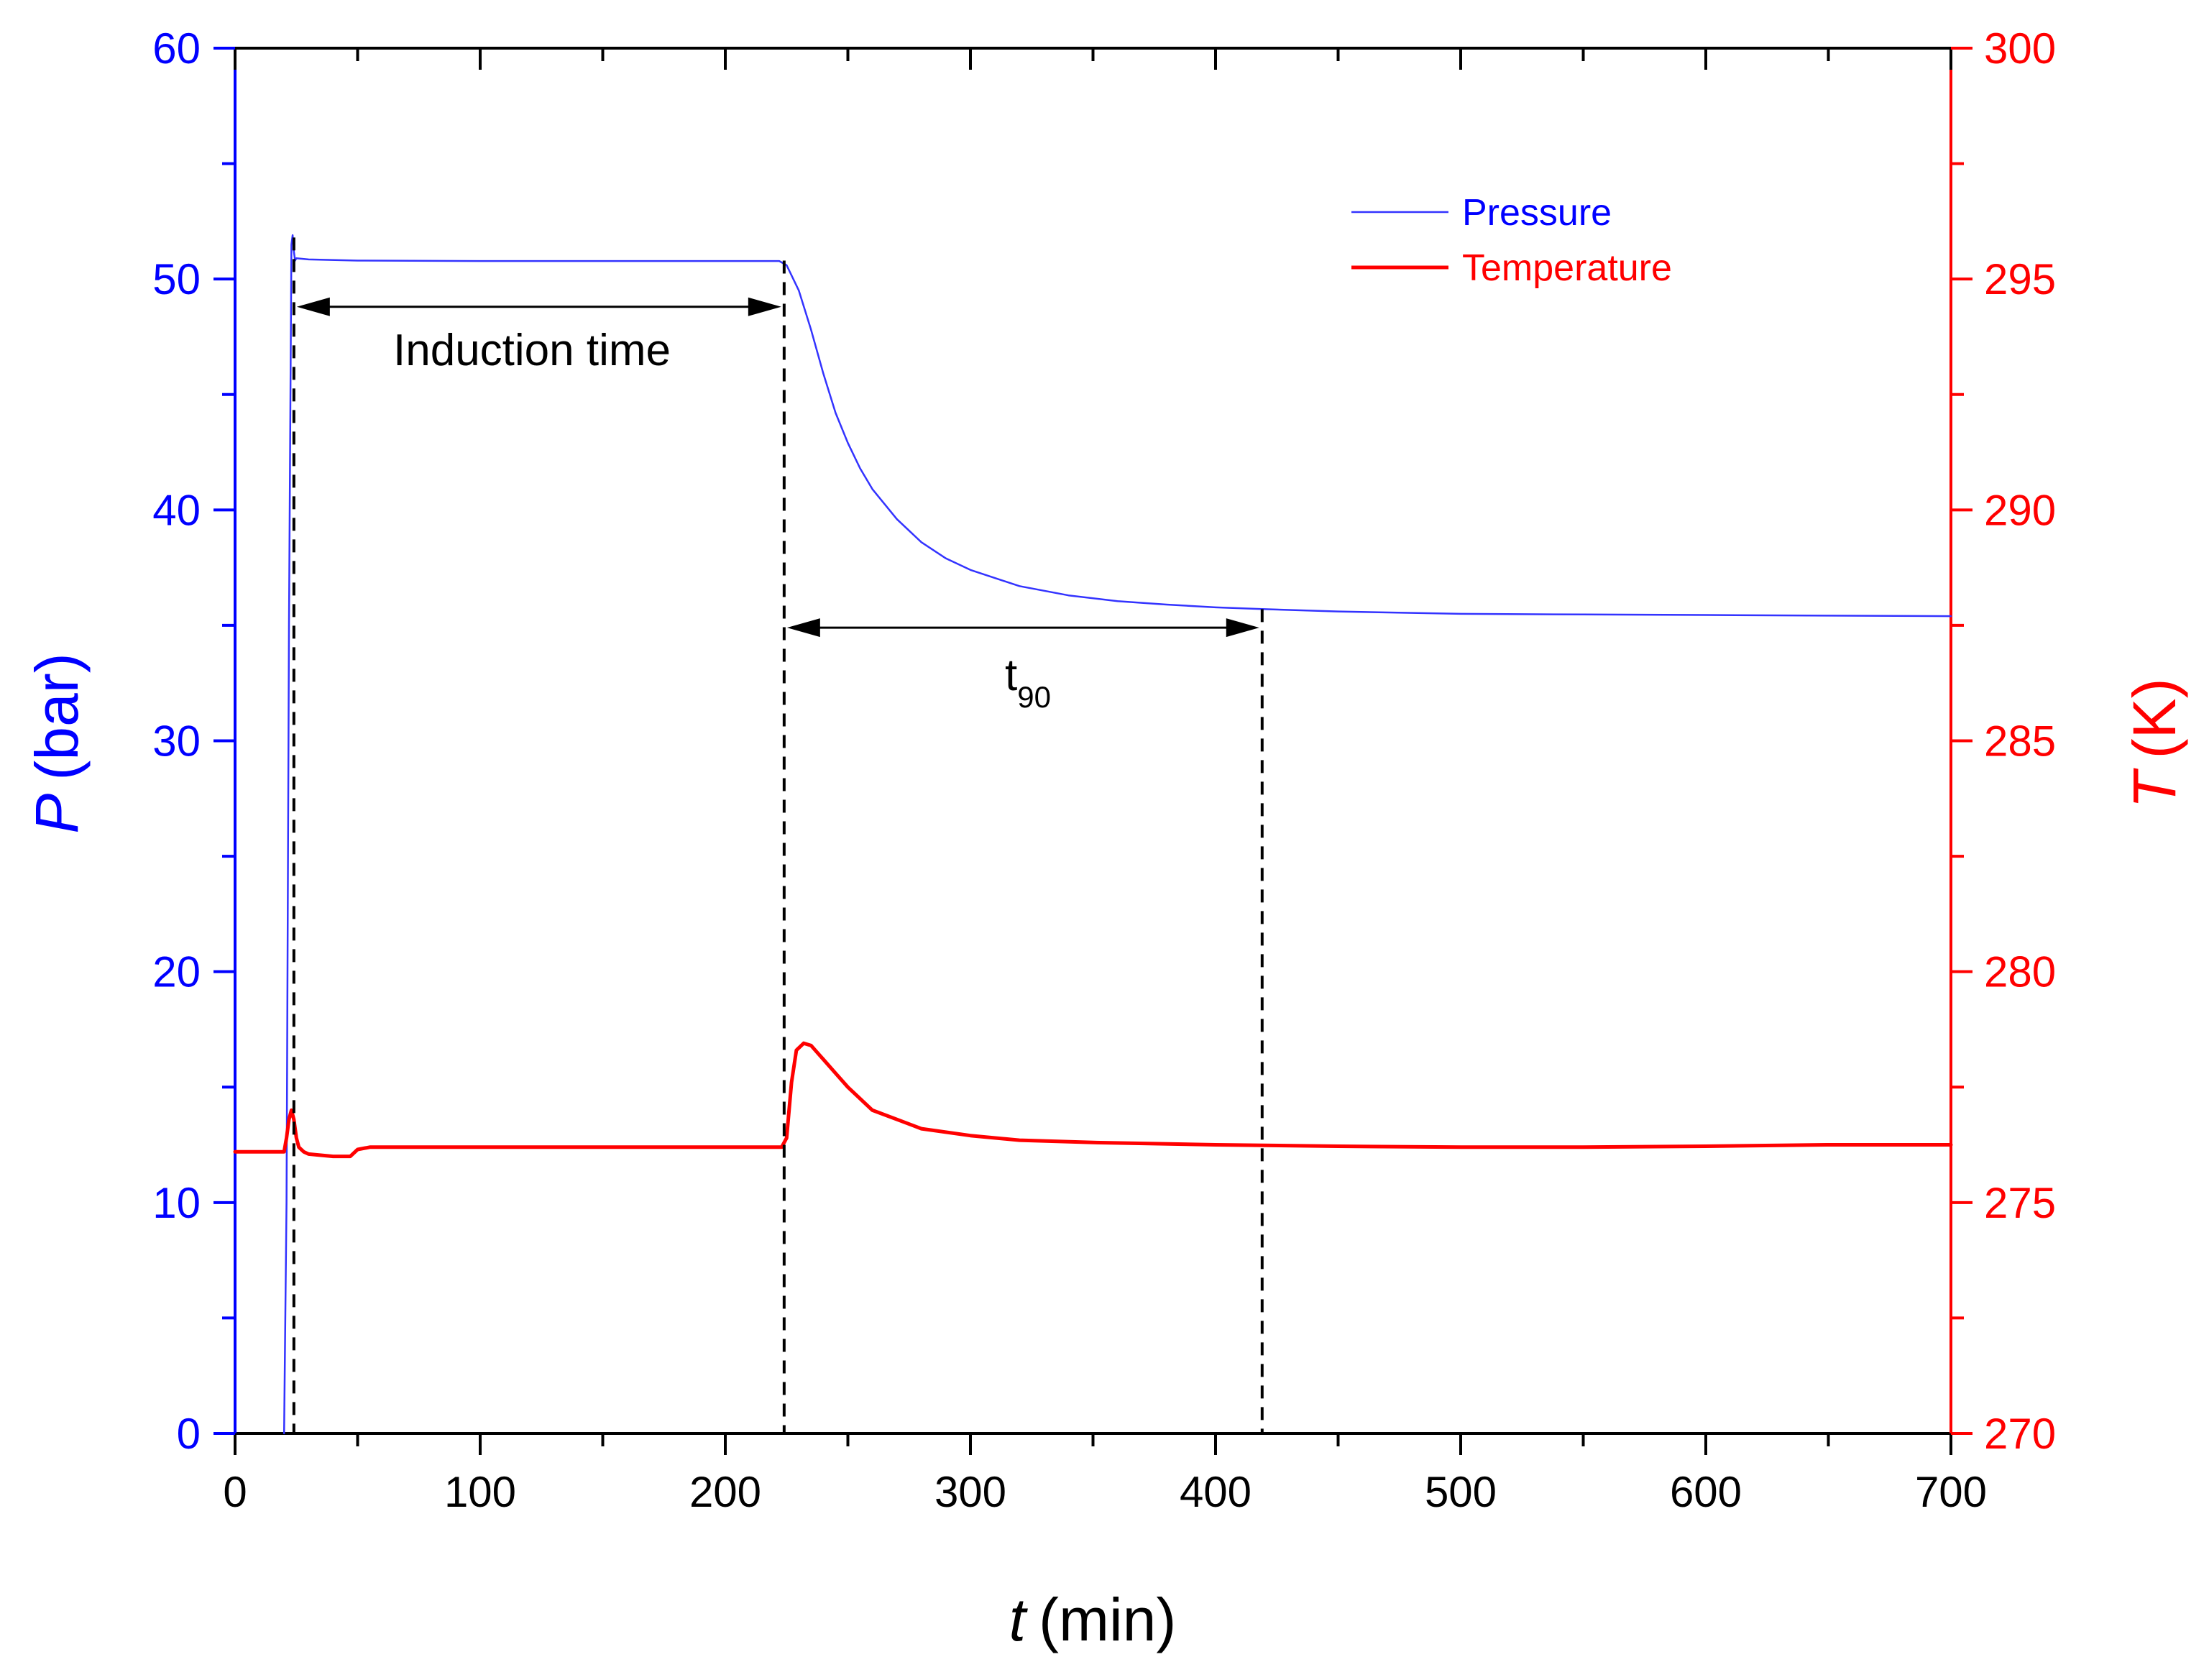 The width and height of the screenshot is (2209, 1680). I want to click on x-tick-label: 200, so click(725, 1492).